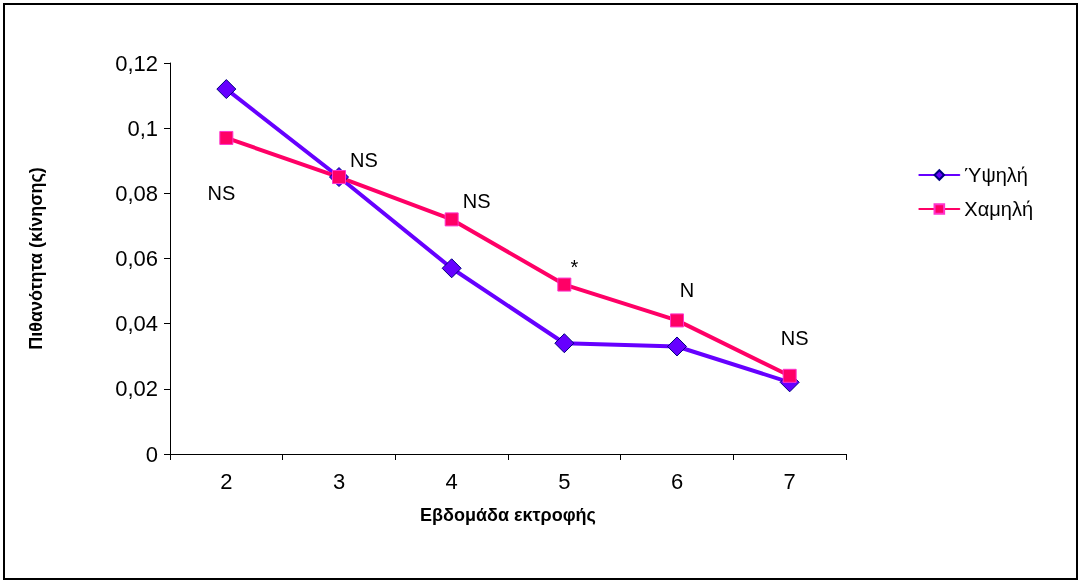 The image size is (1081, 583). What do you see at coordinates (36, 258) in the screenshot?
I see `y-axis-title: Πιθανότητα (κίνησης)` at bounding box center [36, 258].